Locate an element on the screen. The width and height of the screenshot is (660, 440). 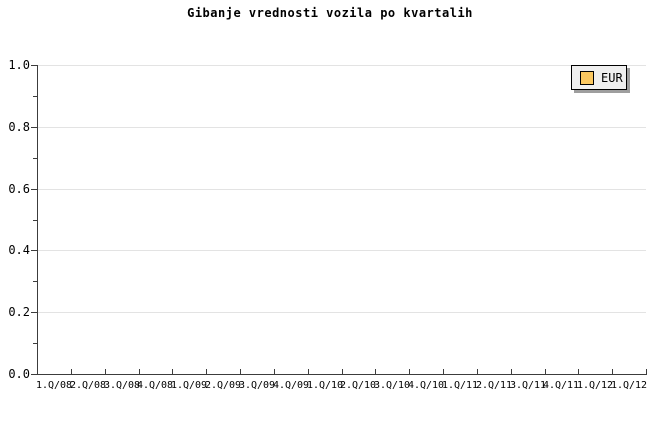
x-category-label: 1.Q/08 is located at coordinates (54, 385).